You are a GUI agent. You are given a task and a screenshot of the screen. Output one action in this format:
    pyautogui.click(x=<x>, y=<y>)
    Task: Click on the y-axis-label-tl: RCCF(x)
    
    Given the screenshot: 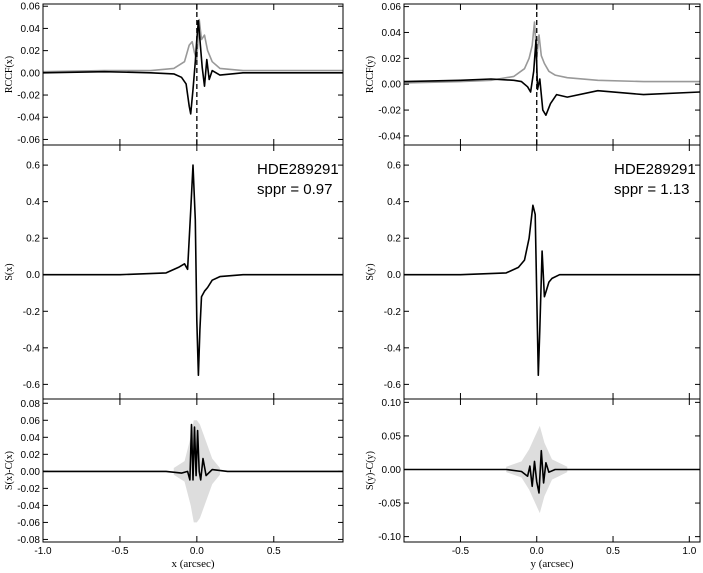 What is the action you would take?
    pyautogui.click(x=9, y=74)
    